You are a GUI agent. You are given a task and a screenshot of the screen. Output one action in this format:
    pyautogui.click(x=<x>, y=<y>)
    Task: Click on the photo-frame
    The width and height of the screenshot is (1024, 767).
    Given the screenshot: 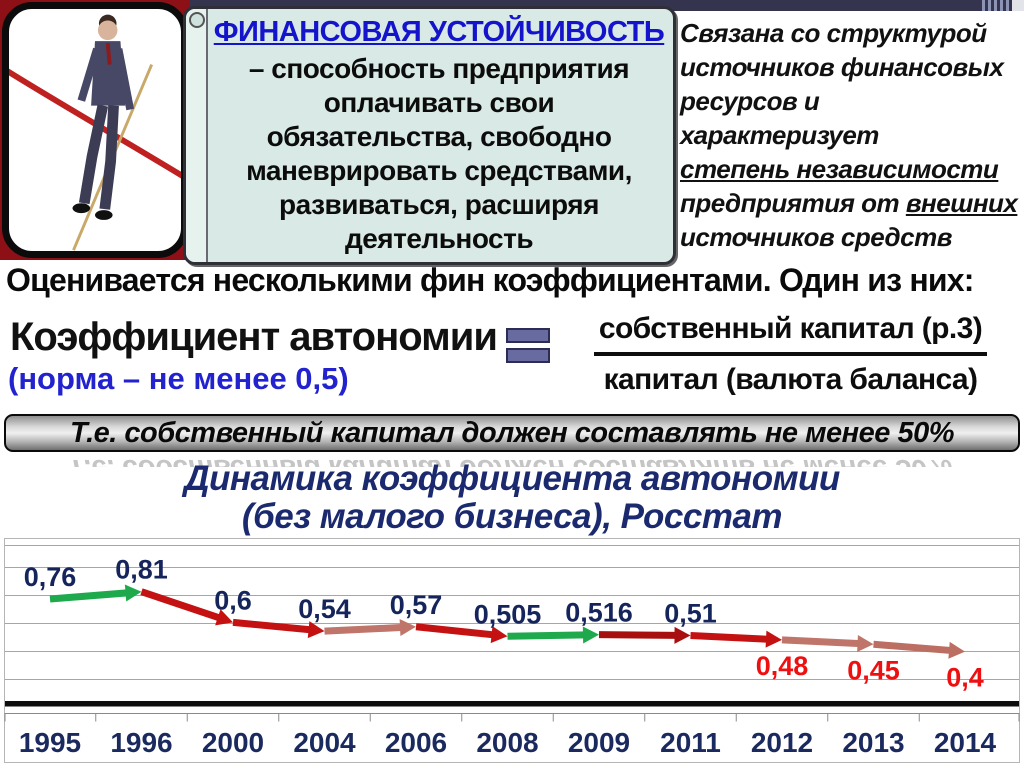 What is the action you would take?
    pyautogui.click(x=95, y=130)
    